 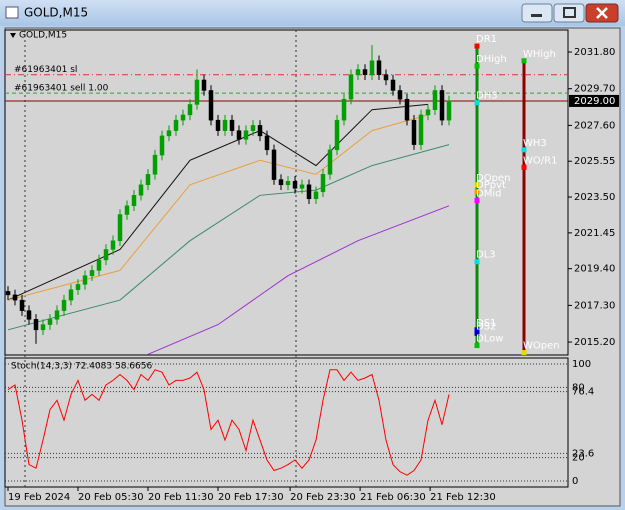 What do you see at coordinates (298, 280) in the screenshot?
I see `ma-line` at bounding box center [298, 280].